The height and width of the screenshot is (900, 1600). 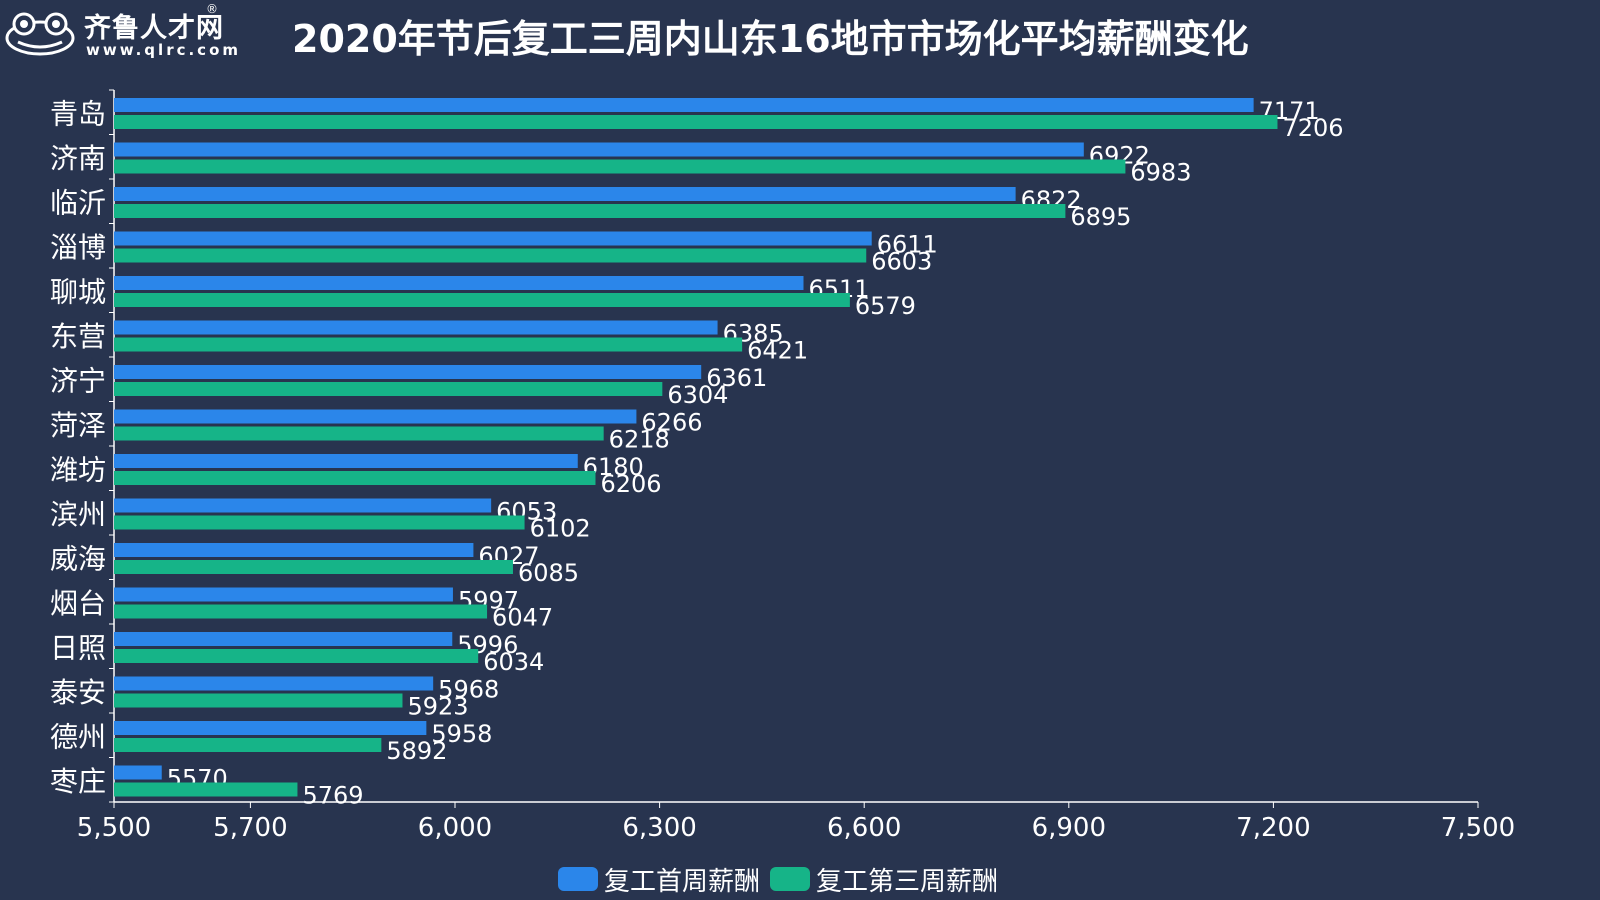 What do you see at coordinates (560, 529) in the screenshot?
I see `data-label-third-week: 6102` at bounding box center [560, 529].